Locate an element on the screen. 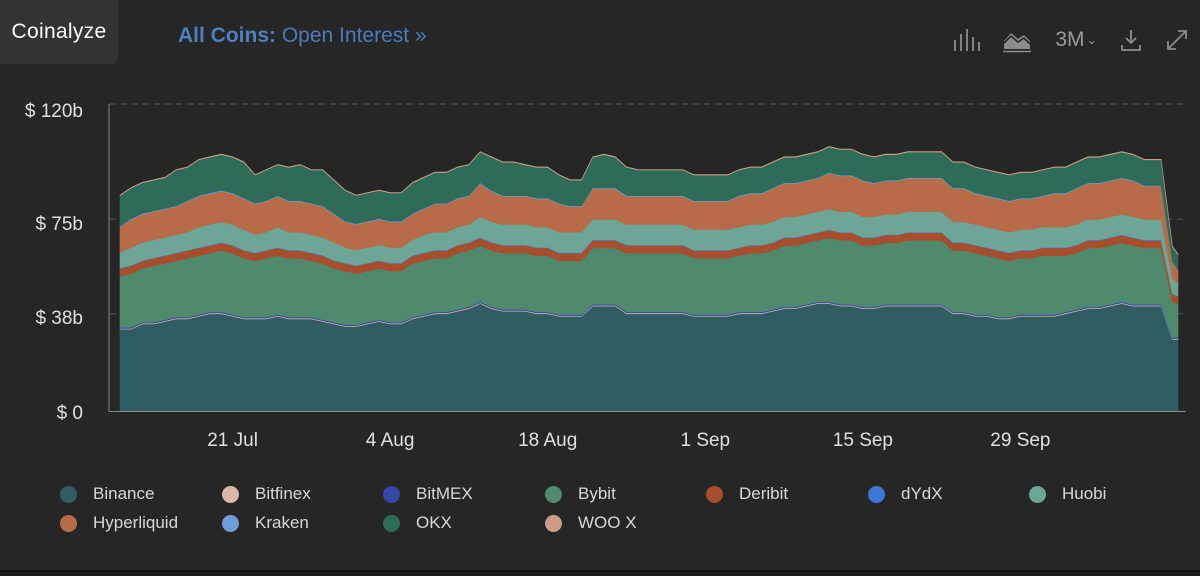 The image size is (1200, 576). x-tick-label: 1 Sep is located at coordinates (705, 440).